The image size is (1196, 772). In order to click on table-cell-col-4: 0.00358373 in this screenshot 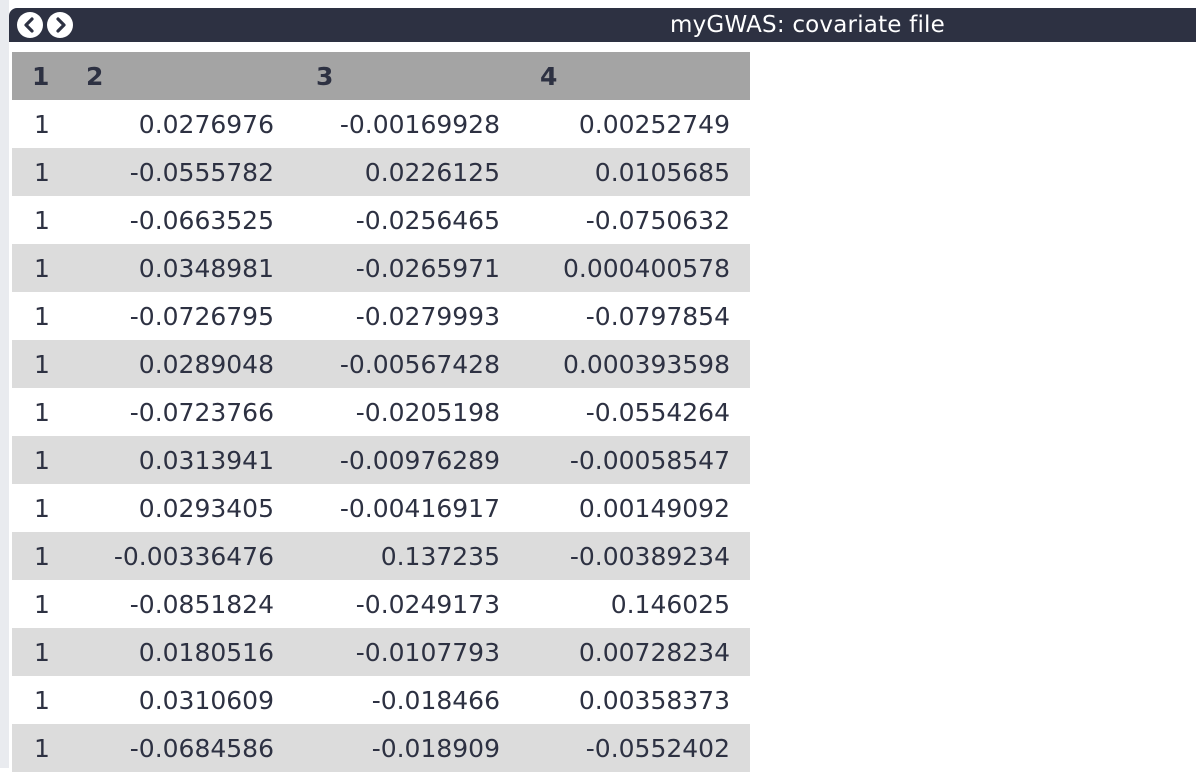, I will do `click(654, 700)`.